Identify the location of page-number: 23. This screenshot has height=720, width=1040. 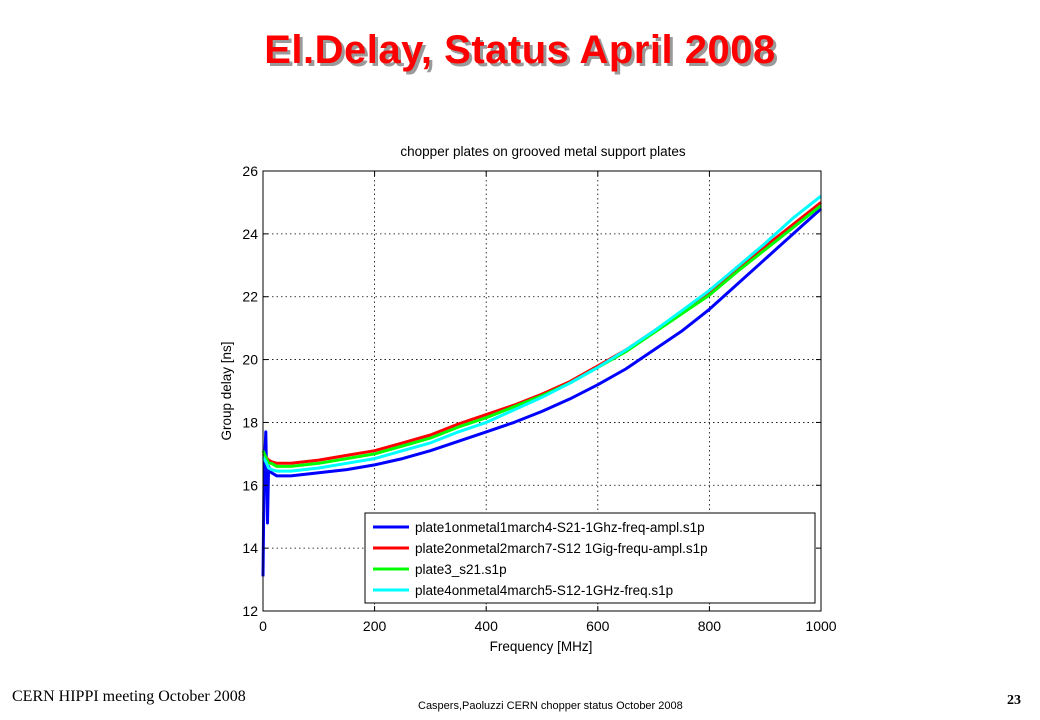
(1014, 700).